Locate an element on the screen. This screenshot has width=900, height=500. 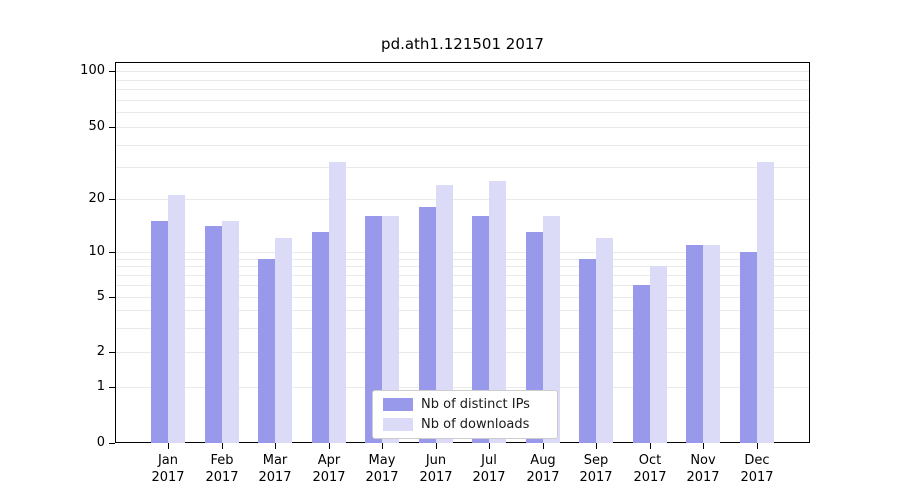
x-tick-label: Dec 2017 is located at coordinates (757, 469).